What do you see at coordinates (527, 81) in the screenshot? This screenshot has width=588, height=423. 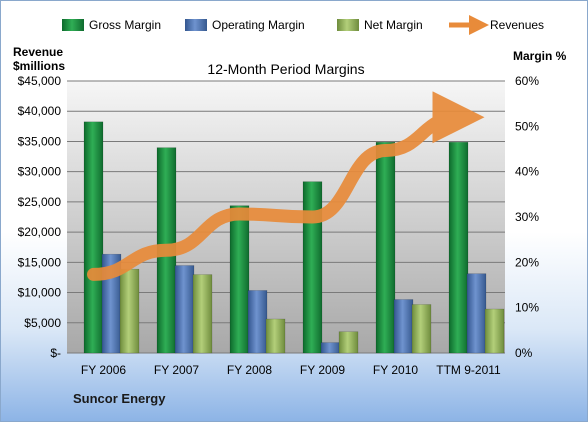 I see `right-tick-label: 60%` at bounding box center [527, 81].